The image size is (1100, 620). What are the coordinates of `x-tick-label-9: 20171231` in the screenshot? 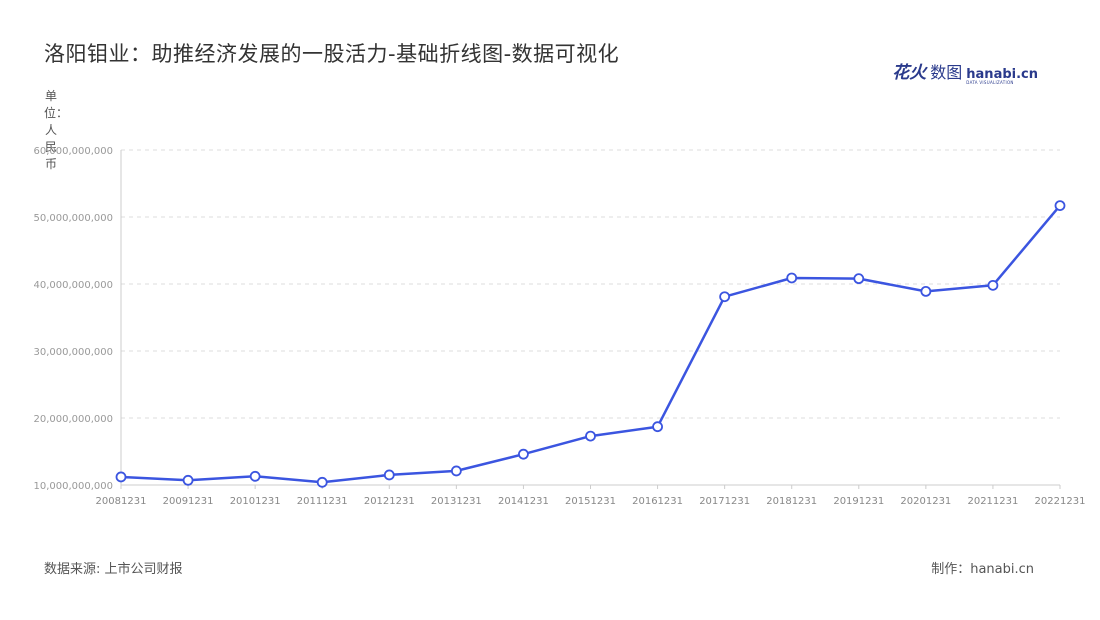 It's located at (724, 501).